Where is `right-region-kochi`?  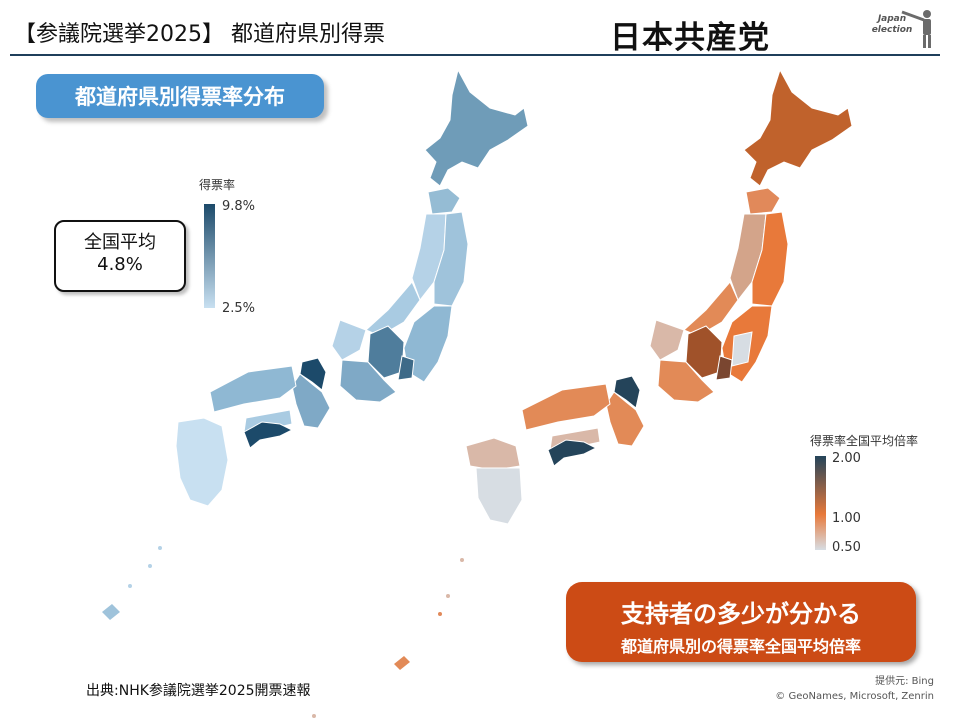
right-region-kochi is located at coordinates (572, 453).